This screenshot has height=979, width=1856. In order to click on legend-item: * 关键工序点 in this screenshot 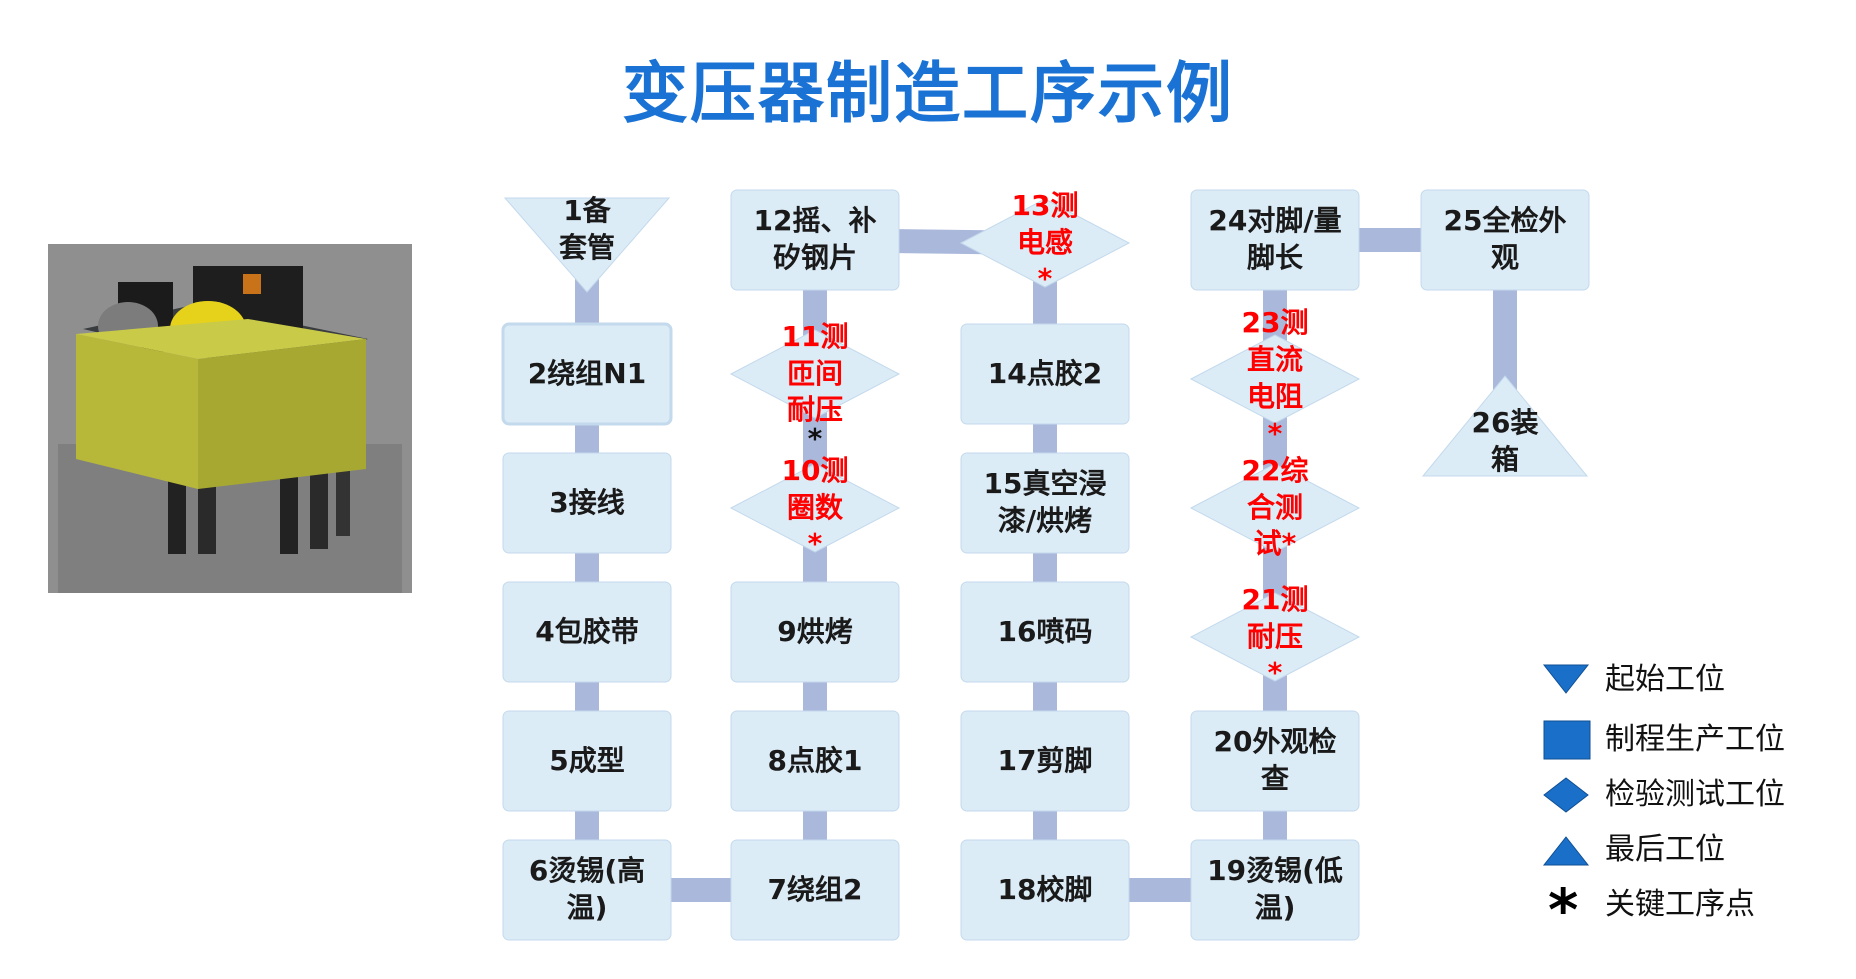, I will do `click(1690, 905)`.